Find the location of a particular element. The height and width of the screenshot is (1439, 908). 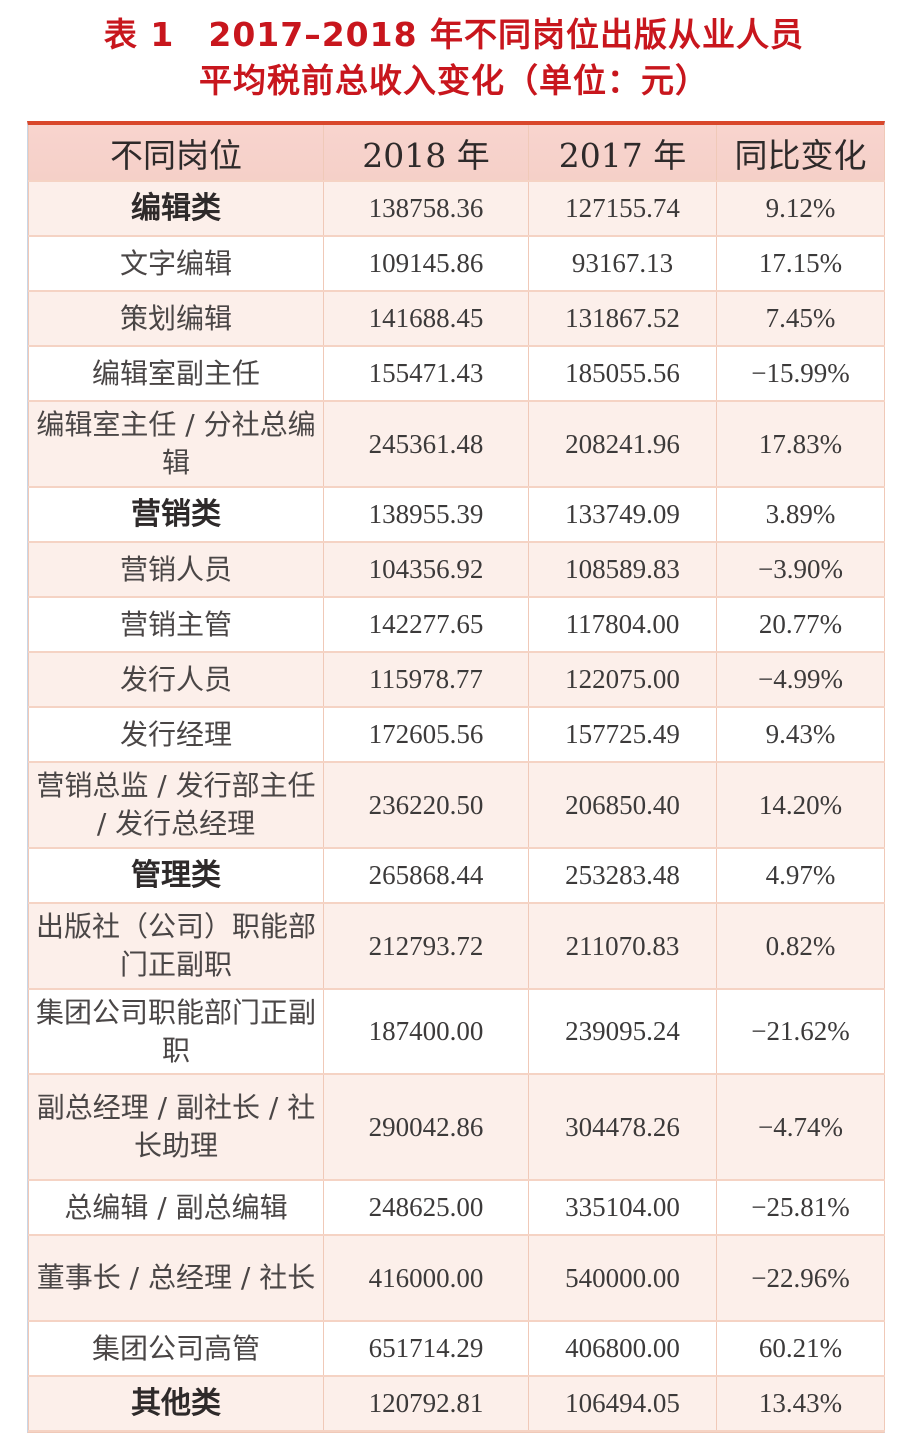

table-row: 策划编辑 141688.45 131867.52 7.45% is located at coordinates (456, 319).